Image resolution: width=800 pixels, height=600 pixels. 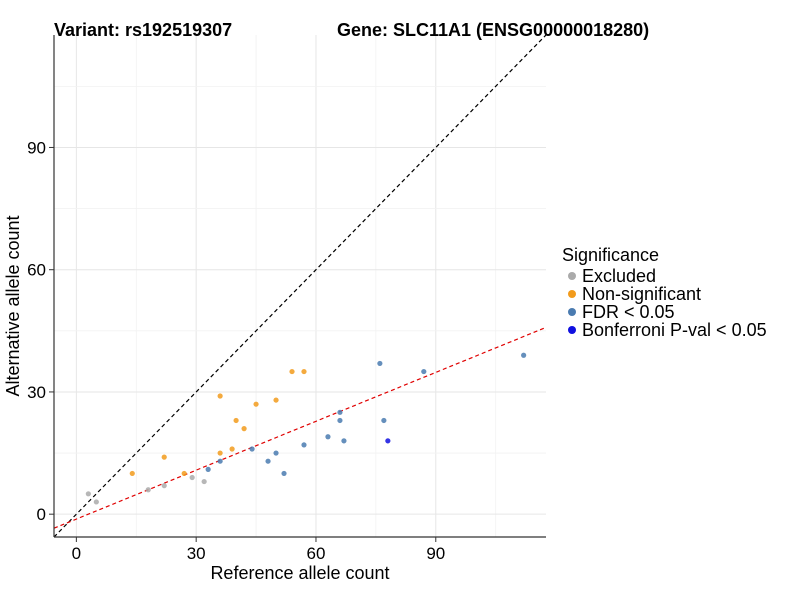 I want to click on legend-swatch-excluded, so click(x=572, y=276).